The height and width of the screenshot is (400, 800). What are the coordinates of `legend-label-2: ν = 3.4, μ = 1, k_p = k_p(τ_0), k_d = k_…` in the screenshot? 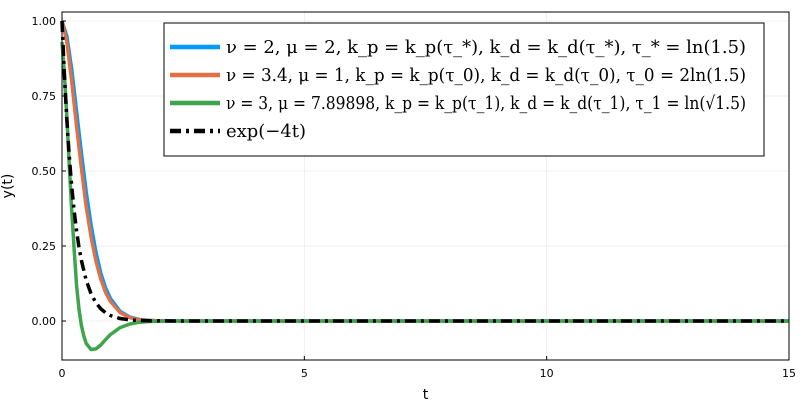 It's located at (486, 75).